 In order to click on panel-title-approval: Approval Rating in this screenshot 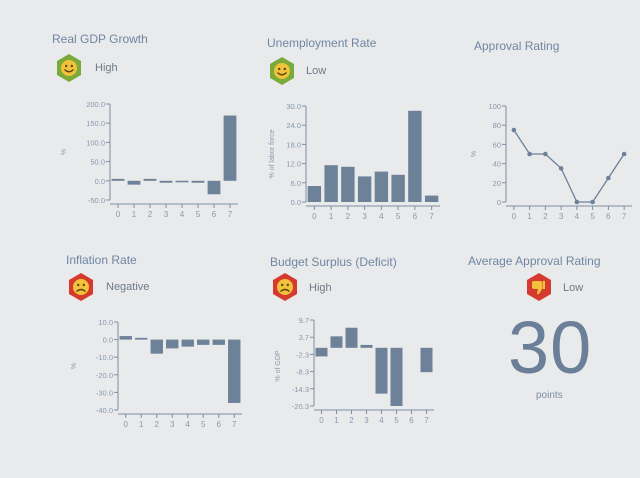, I will do `click(517, 46)`.